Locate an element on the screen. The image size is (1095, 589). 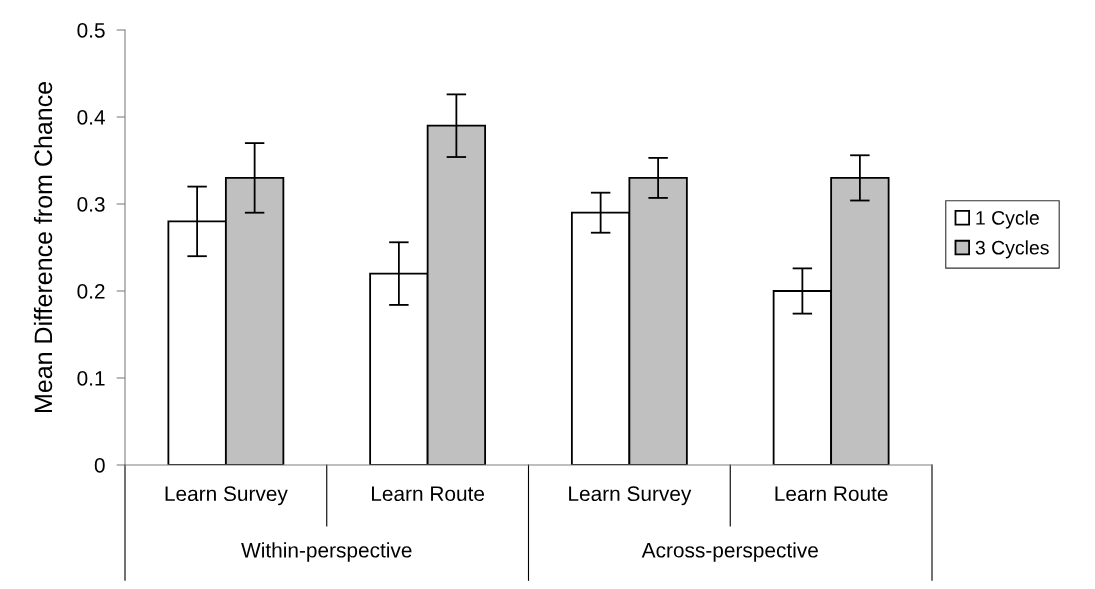
text: Across-perspective is located at coordinates (729, 552).